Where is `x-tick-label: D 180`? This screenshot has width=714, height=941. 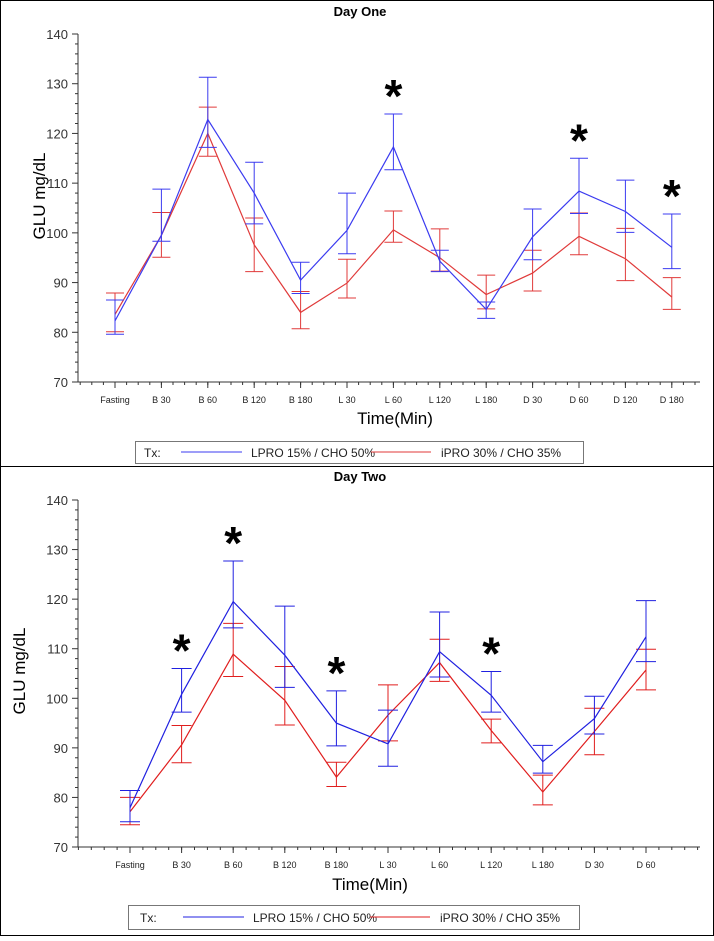
x-tick-label: D 180 is located at coordinates (672, 400).